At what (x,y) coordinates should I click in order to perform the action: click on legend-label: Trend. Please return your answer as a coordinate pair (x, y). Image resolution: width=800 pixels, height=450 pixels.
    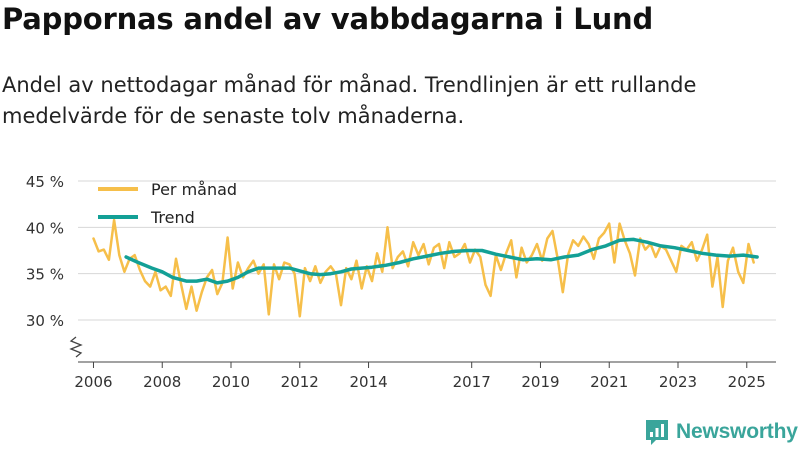
    Looking at the image, I should click on (172, 217).